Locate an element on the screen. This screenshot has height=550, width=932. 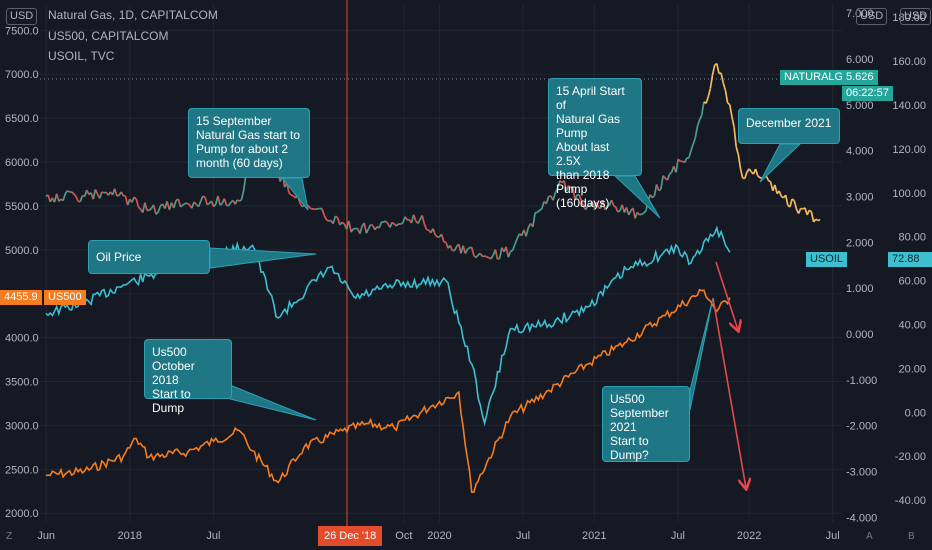
currency-label-right-1: USD is located at coordinates (872, 16).